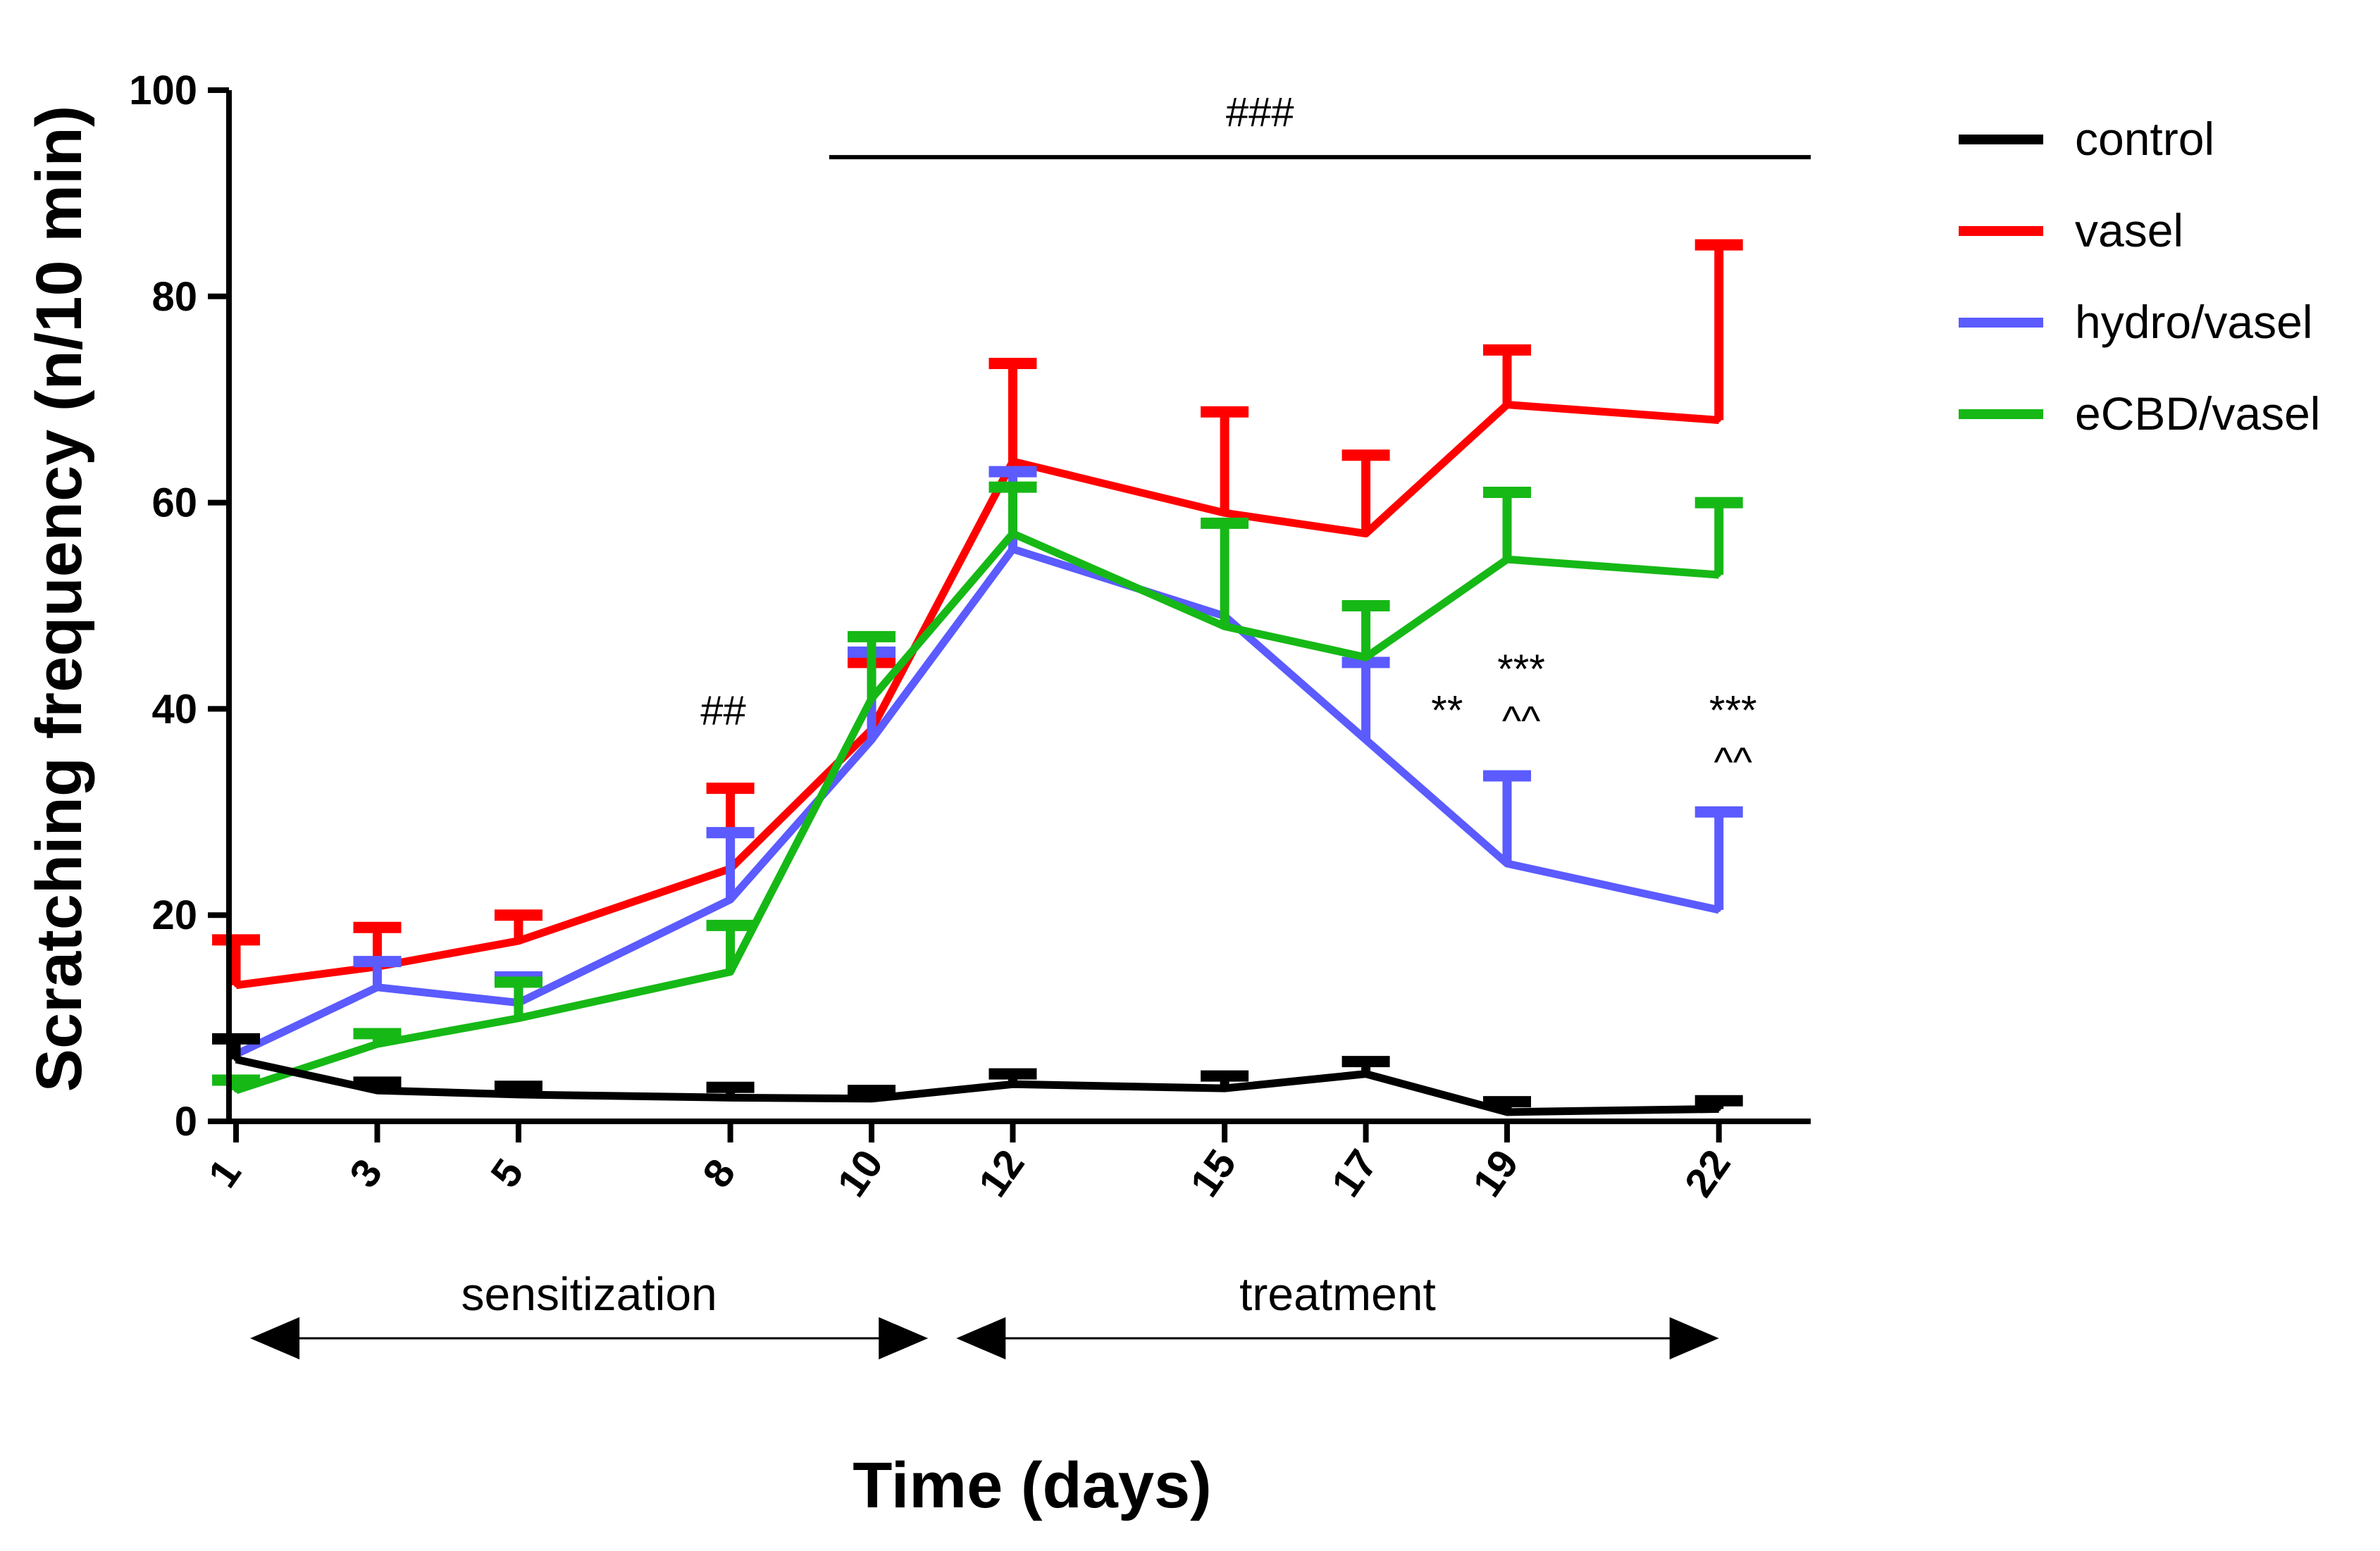  I want to click on x-tick-label: 8, so click(719, 1173).